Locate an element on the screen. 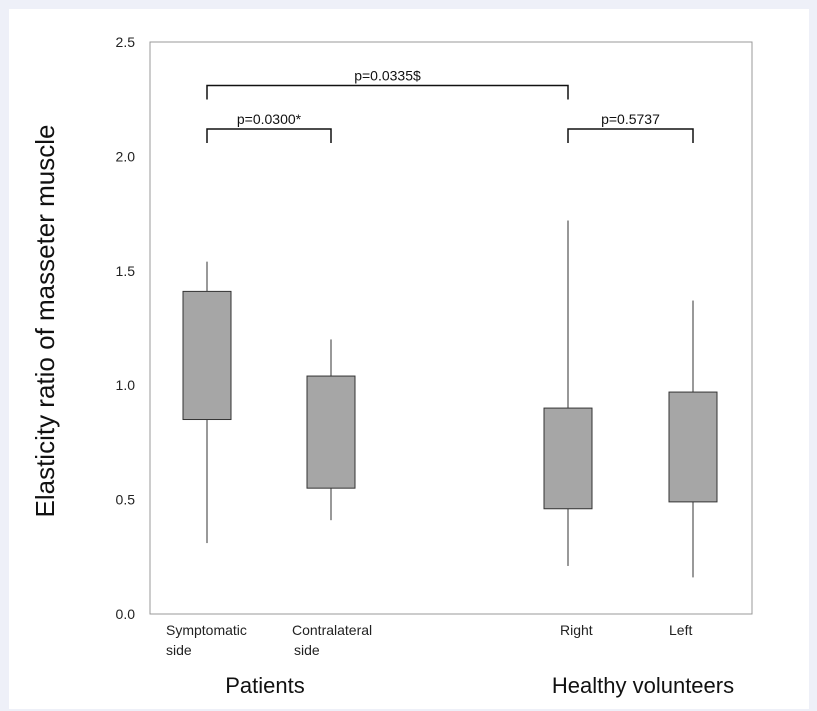 Image resolution: width=817 pixels, height=711 pixels. comparison-bracket: p=0.5737 is located at coordinates (630, 127).